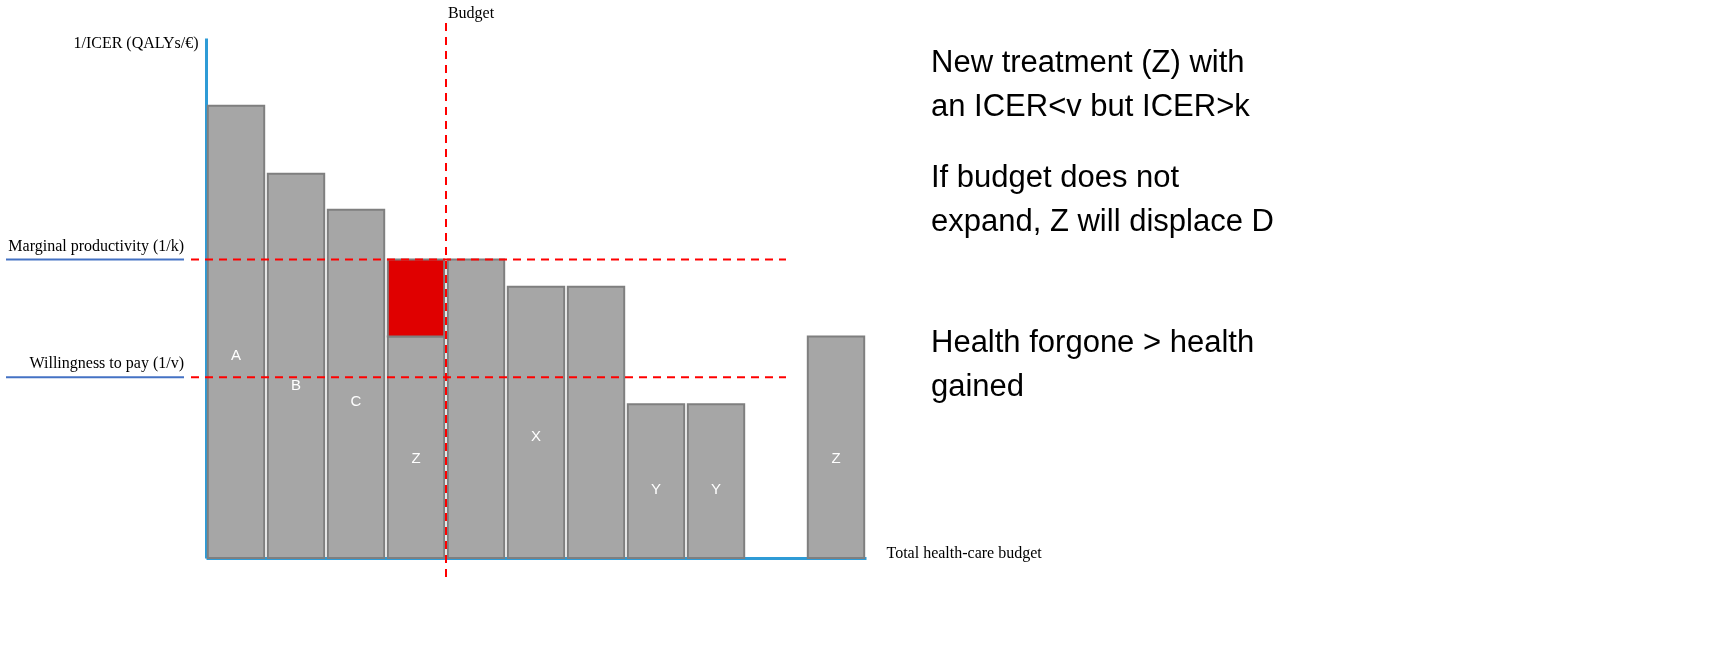 The width and height of the screenshot is (1721, 656). What do you see at coordinates (471, 13) in the screenshot?
I see `ref-line-label: Budget` at bounding box center [471, 13].